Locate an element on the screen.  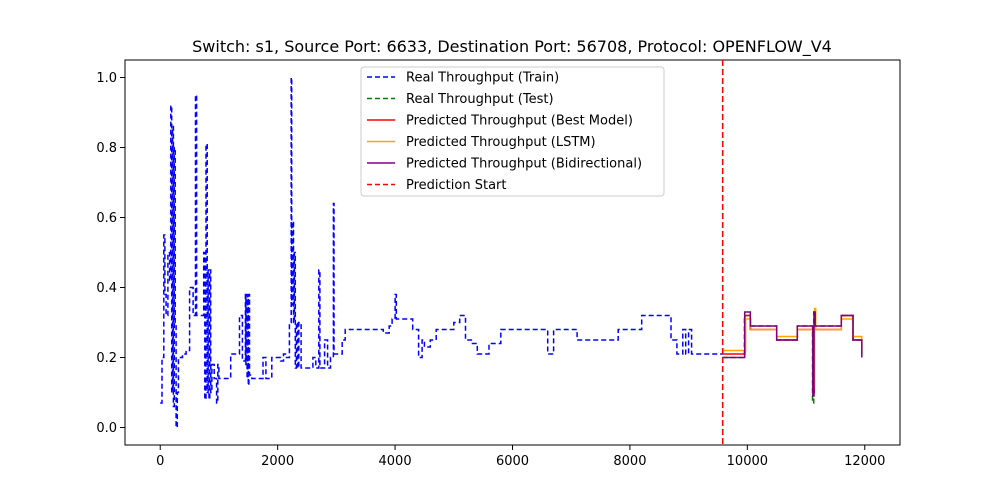
x-tick-label: 10000 is located at coordinates (747, 461).